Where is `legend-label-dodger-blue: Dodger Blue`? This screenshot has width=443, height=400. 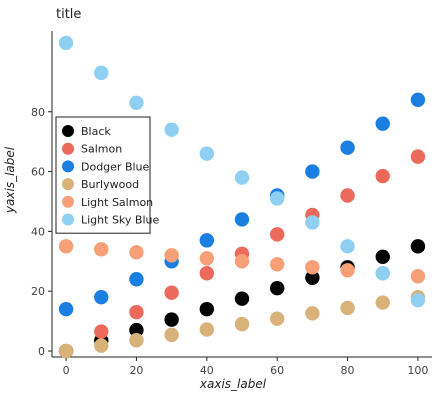
legend-label-dodger-blue: Dodger Blue is located at coordinates (115, 166).